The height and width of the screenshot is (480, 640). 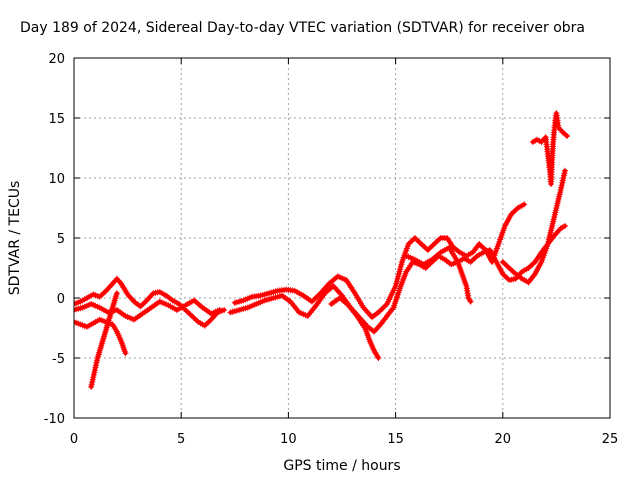 I want to click on y-axis-label: SDTVAR / TECUs, so click(x=15, y=238).